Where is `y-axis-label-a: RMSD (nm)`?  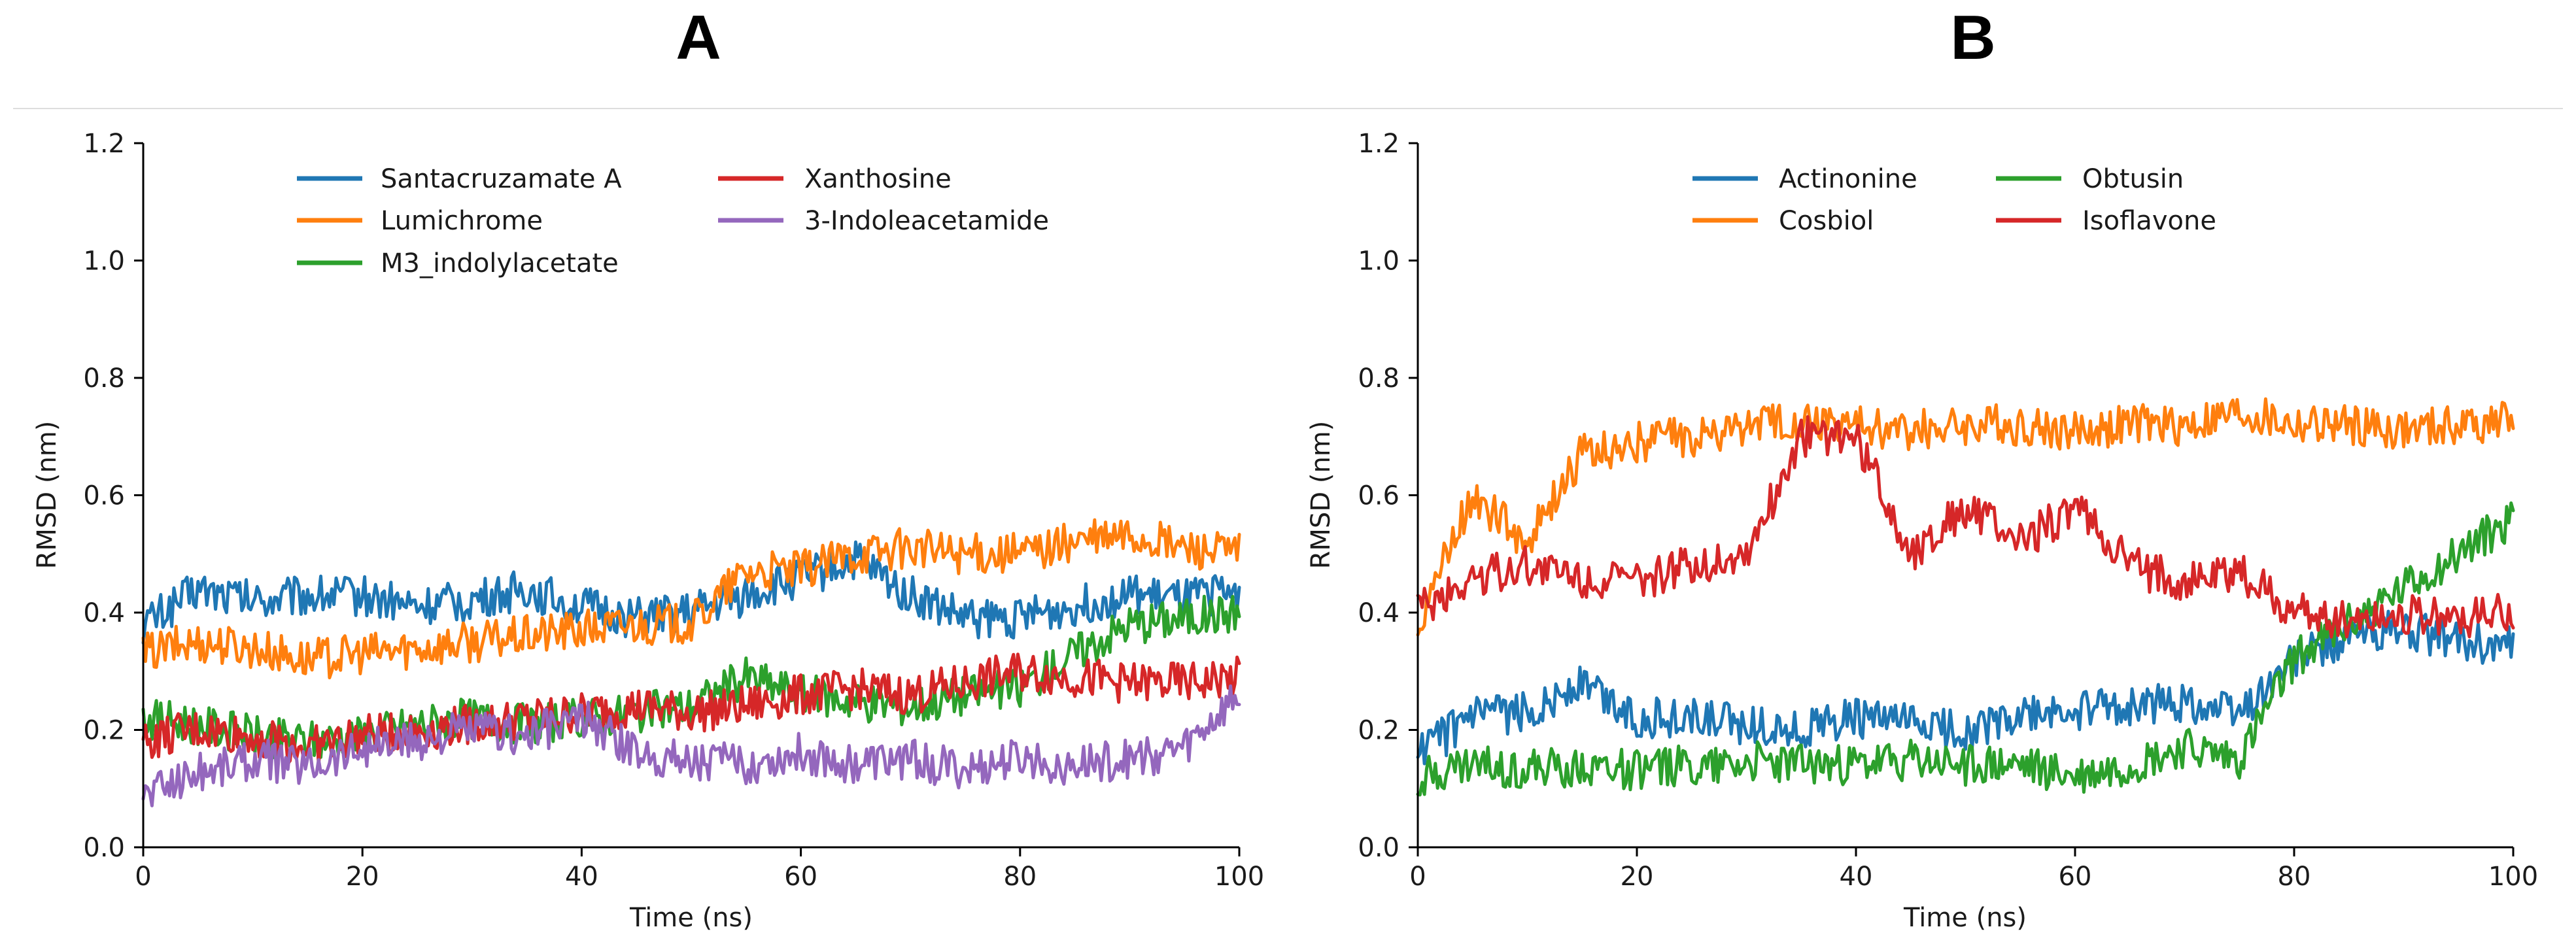
y-axis-label-a: RMSD (nm) is located at coordinates (47, 495).